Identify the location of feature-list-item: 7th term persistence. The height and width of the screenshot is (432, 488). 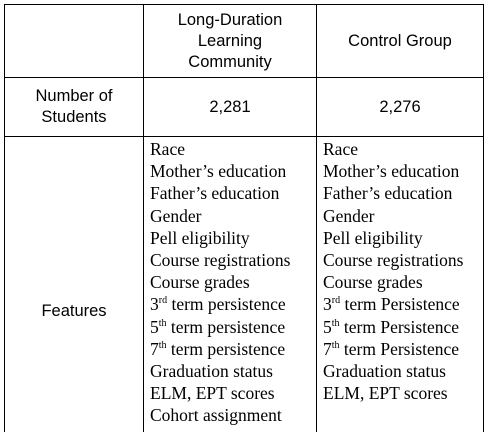
(233, 349).